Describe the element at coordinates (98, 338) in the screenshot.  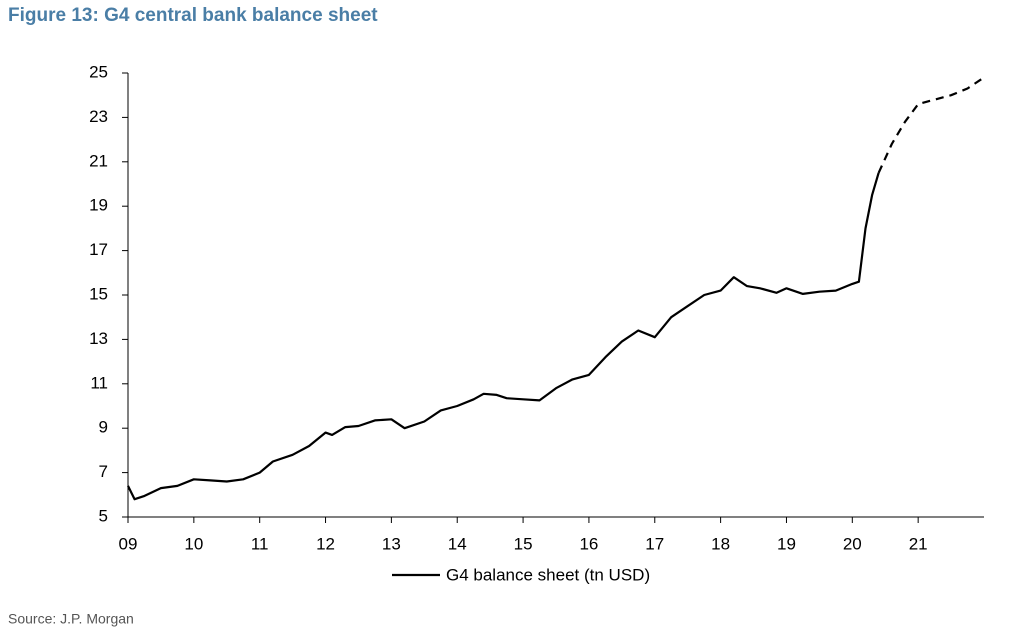
I see `y-tick-label: 13` at that location.